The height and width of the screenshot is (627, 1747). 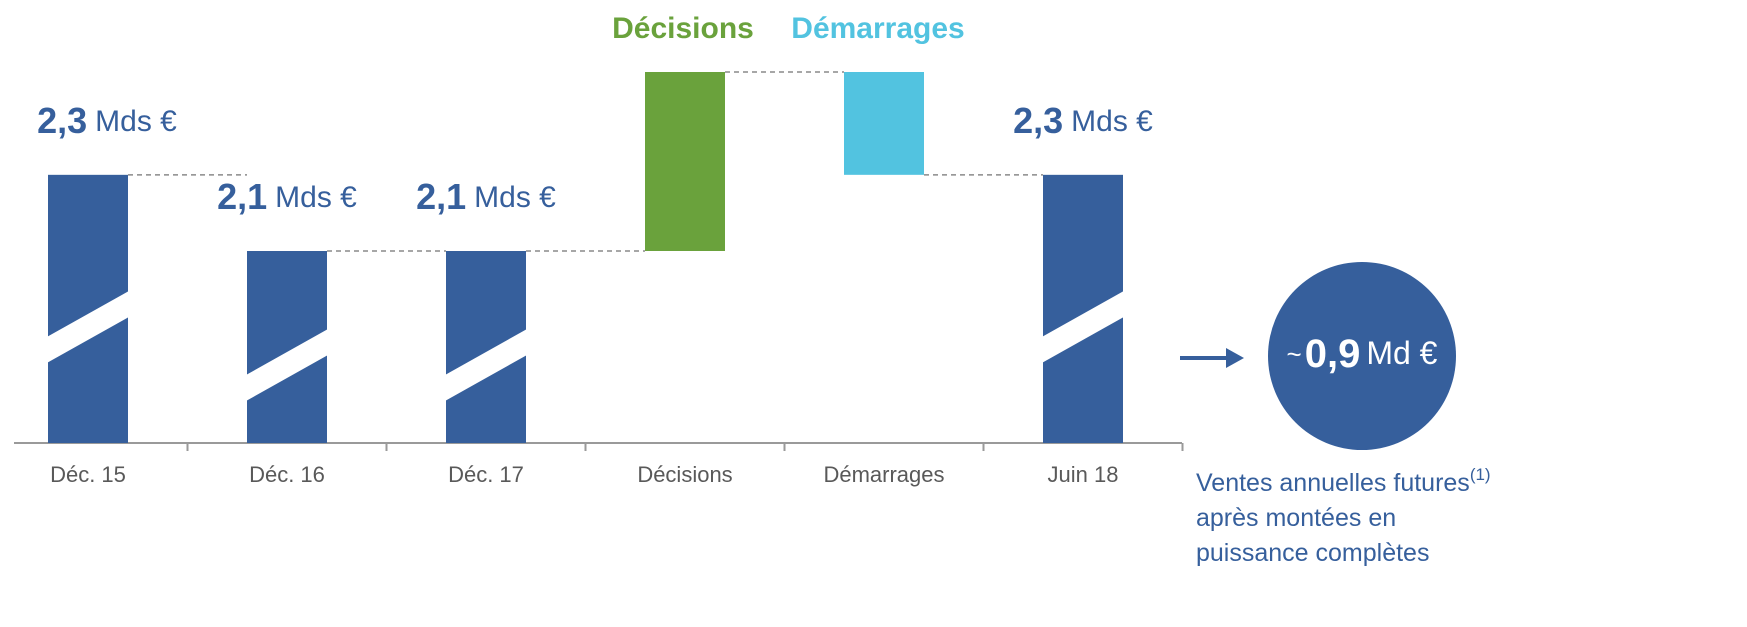 What do you see at coordinates (1235, 358) in the screenshot?
I see `arrow-head` at bounding box center [1235, 358].